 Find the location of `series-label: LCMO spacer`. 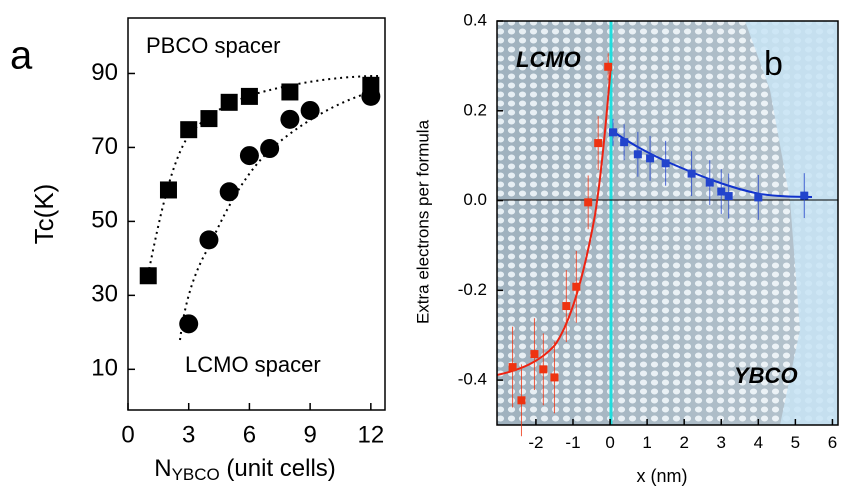

series-label: LCMO spacer is located at coordinates (253, 364).